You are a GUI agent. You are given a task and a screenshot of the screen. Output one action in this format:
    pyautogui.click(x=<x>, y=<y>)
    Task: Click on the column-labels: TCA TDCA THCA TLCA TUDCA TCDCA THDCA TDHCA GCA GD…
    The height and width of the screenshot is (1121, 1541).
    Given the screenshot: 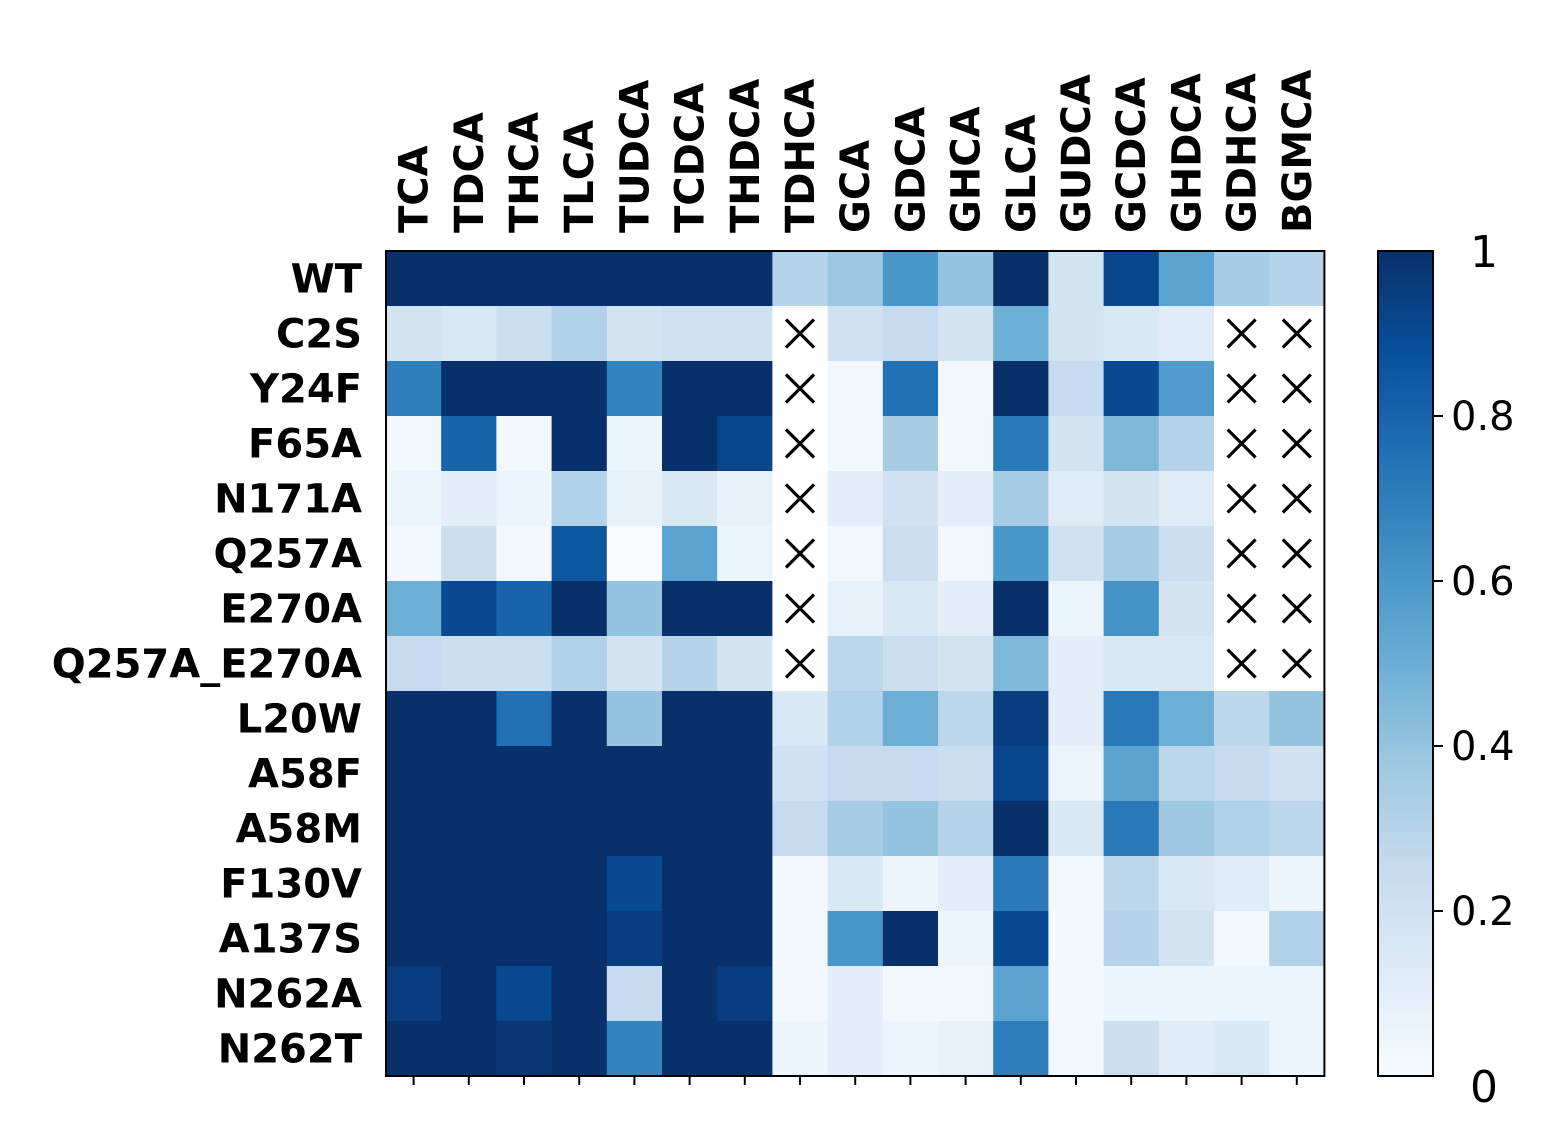 What is the action you would take?
    pyautogui.click(x=856, y=151)
    